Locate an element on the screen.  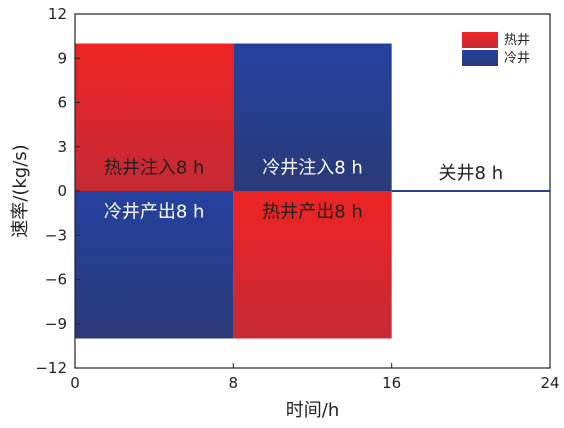
x-tick-label: 0 is located at coordinates (75, 383).